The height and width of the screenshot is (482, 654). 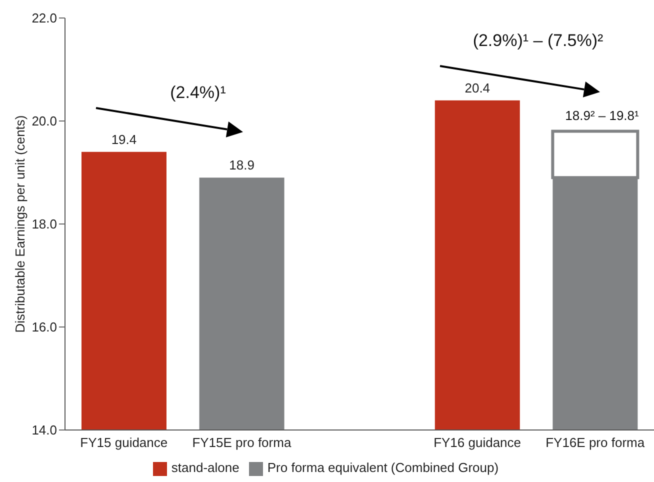 What do you see at coordinates (44, 121) in the screenshot?
I see `y-tick-label: 20.0` at bounding box center [44, 121].